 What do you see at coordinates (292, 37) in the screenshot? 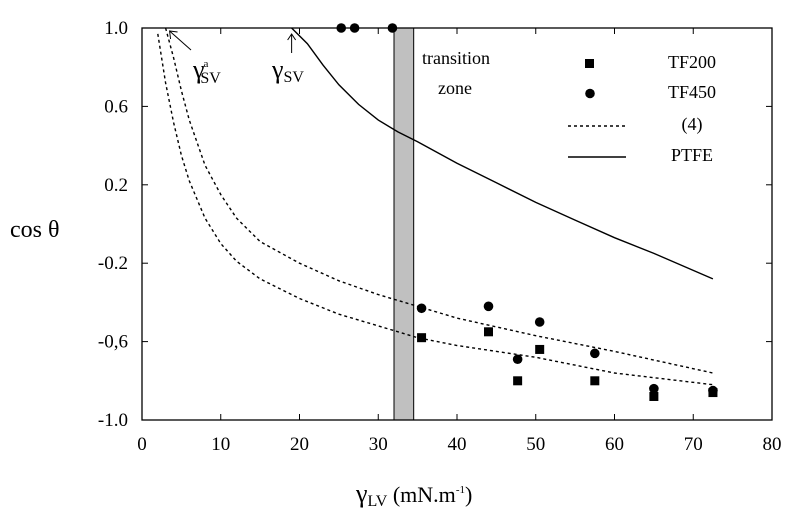
I see `gamma-sv-arrowhead` at bounding box center [292, 37].